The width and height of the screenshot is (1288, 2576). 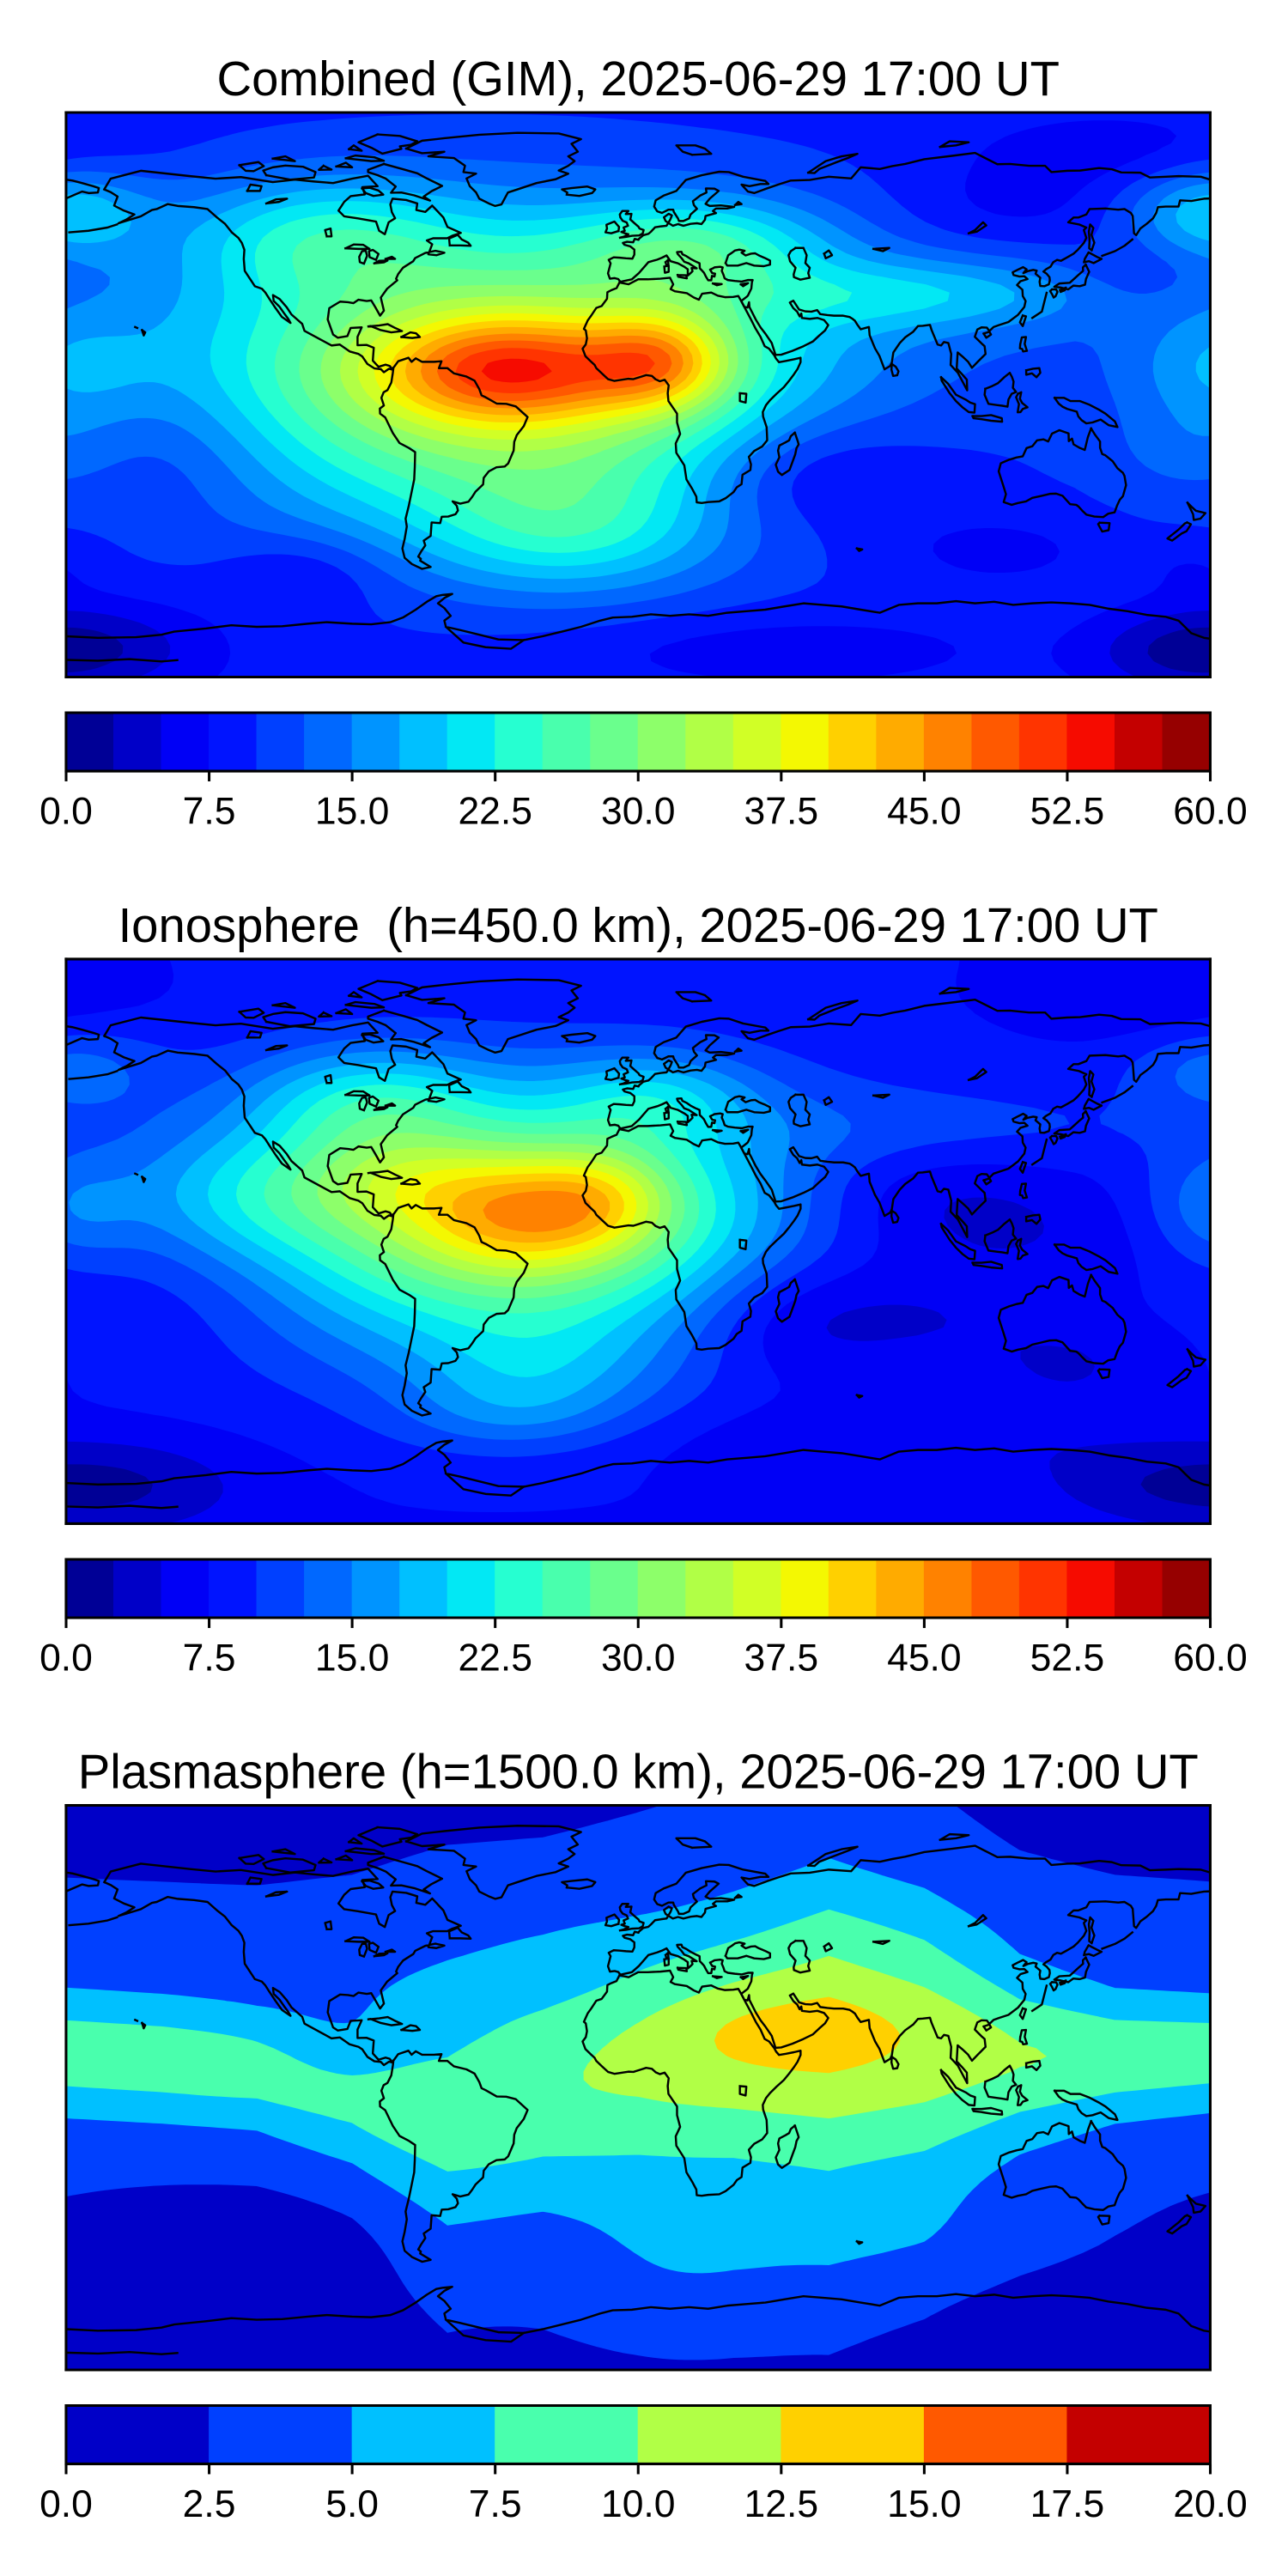 I want to click on svg-text: 10.0, so click(x=638, y=2504).